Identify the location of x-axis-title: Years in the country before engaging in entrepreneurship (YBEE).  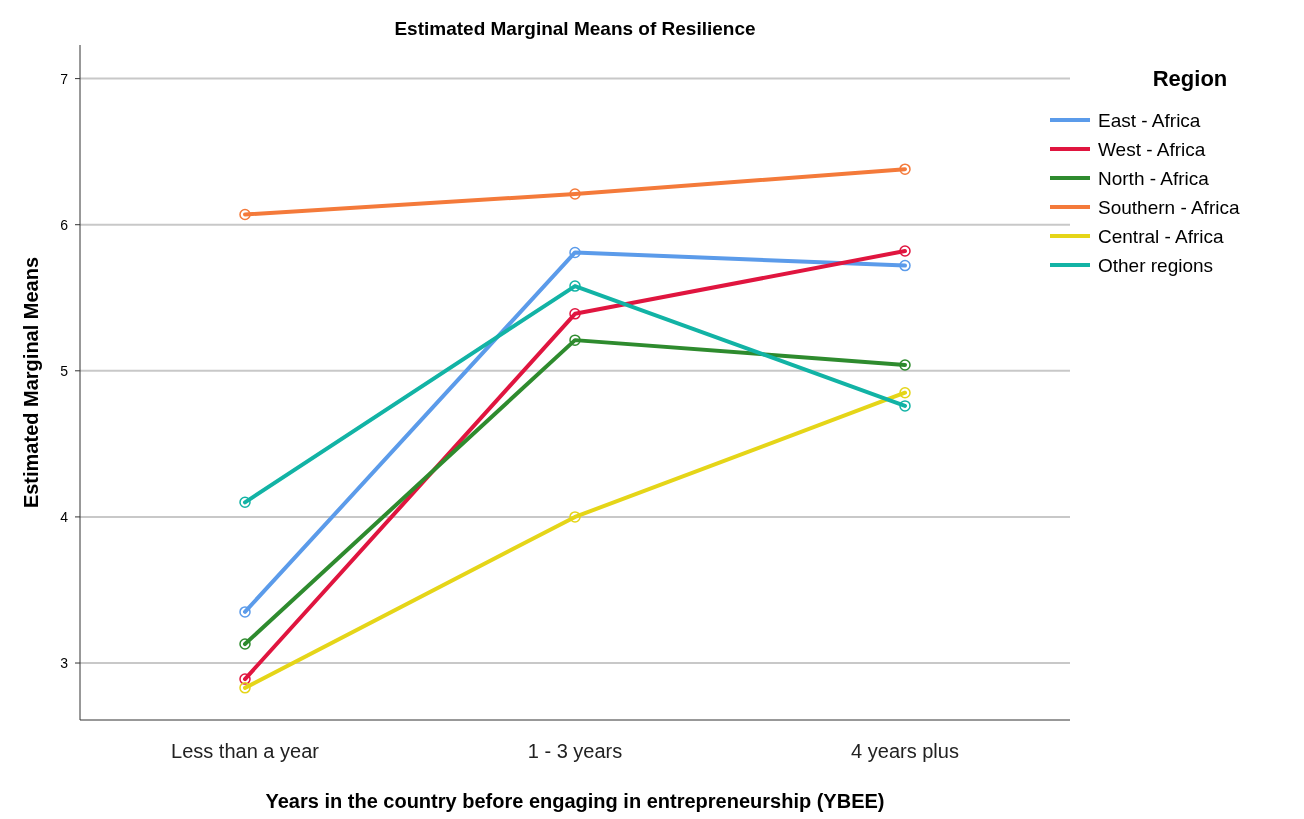
(575, 801).